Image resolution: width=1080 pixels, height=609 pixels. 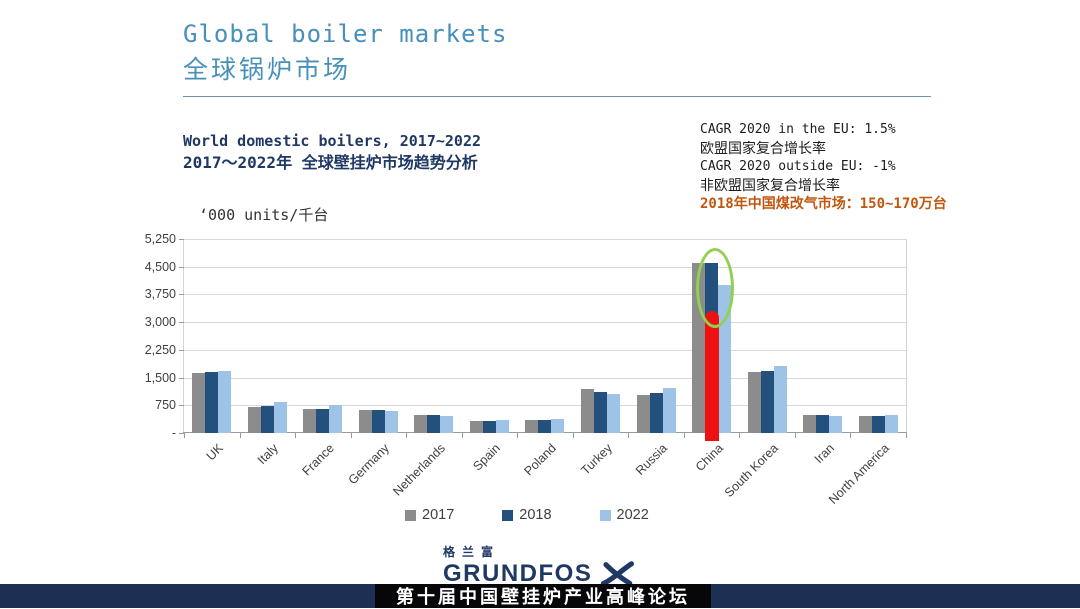 I want to click on china-red-highlight-bar, so click(x=711, y=376).